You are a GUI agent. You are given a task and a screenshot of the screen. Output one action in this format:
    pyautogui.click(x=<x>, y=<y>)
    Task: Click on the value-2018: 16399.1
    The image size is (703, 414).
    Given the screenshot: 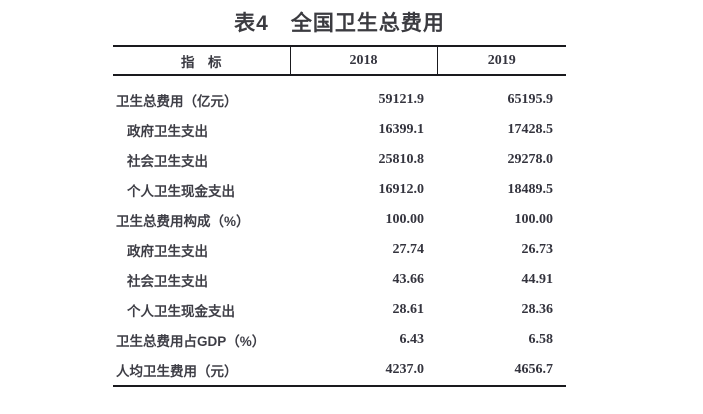 What is the action you would take?
    pyautogui.click(x=401, y=129)
    